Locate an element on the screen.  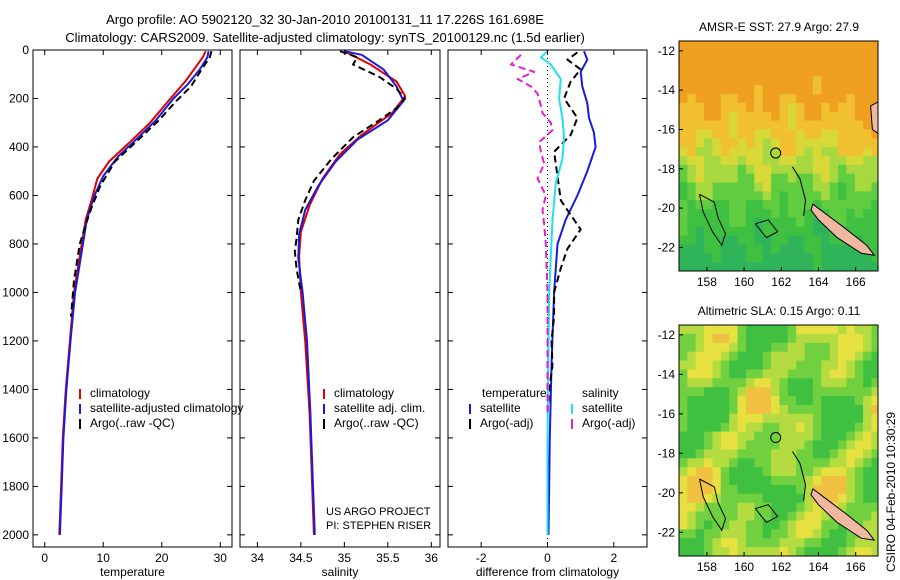
x-axis-label: salinity is located at coordinates (340, 572).